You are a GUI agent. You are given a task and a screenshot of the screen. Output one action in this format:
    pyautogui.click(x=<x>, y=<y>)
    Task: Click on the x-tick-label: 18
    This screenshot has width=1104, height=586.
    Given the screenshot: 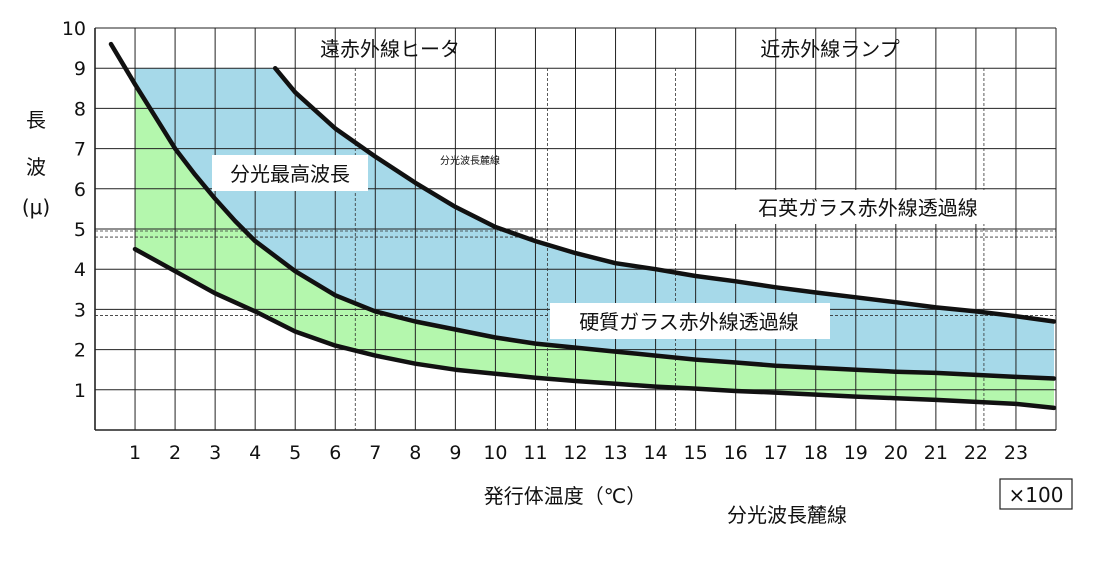 What is the action you would take?
    pyautogui.click(x=816, y=453)
    